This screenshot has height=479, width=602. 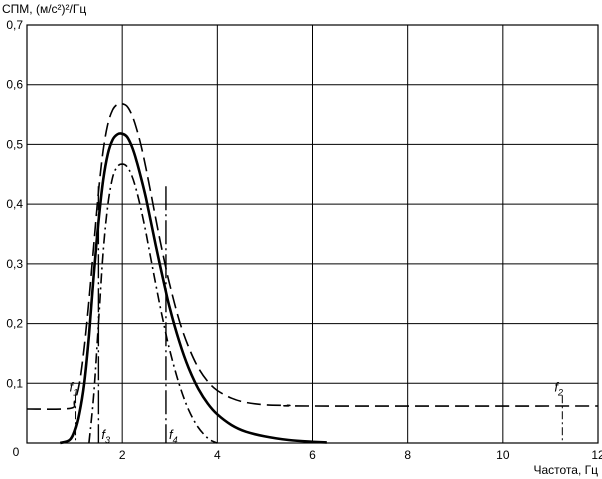 I want to click on y-tick-label: 0,2, so click(x=14, y=324).